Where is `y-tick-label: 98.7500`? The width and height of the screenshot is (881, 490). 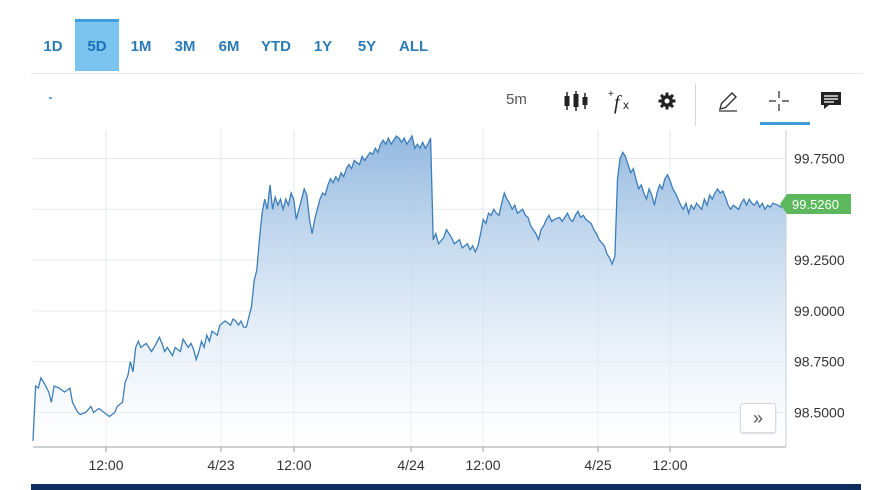
y-tick-label: 98.7500 is located at coordinates (819, 362).